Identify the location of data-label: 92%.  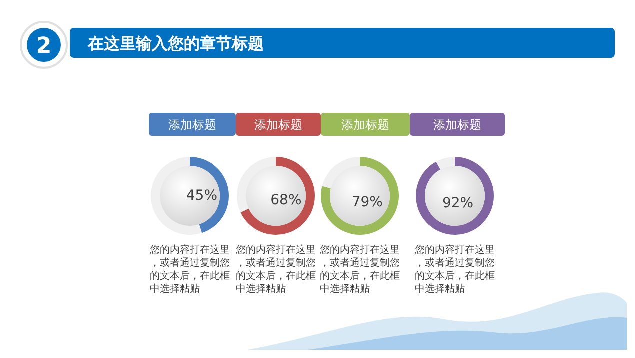
(458, 204).